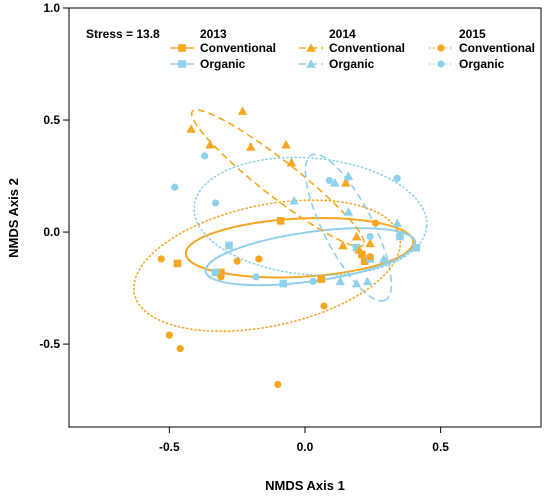 The image size is (550, 498). I want to click on legend-year-2014: 2014, so click(342, 34).